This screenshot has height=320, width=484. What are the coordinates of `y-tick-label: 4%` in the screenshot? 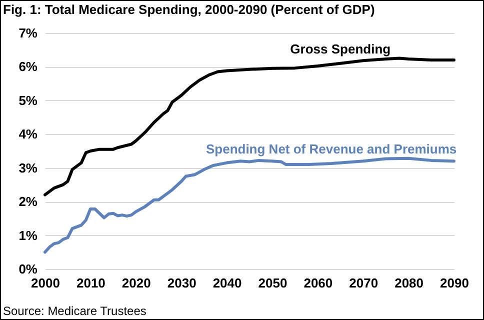 It's located at (28, 134).